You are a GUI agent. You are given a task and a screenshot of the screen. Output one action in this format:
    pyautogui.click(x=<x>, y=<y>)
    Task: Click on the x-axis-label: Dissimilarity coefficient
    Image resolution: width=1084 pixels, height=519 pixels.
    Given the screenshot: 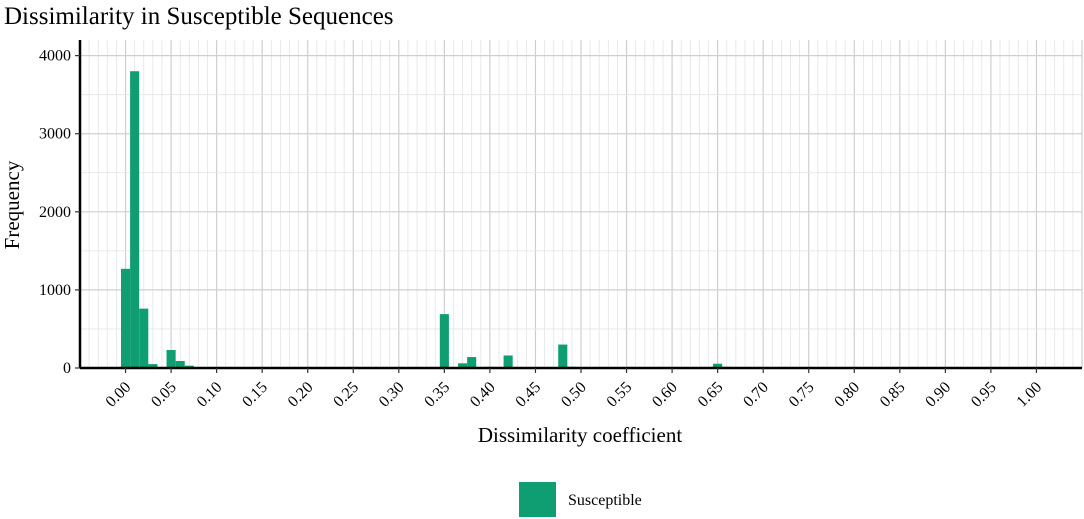 What is the action you would take?
    pyautogui.click(x=580, y=435)
    